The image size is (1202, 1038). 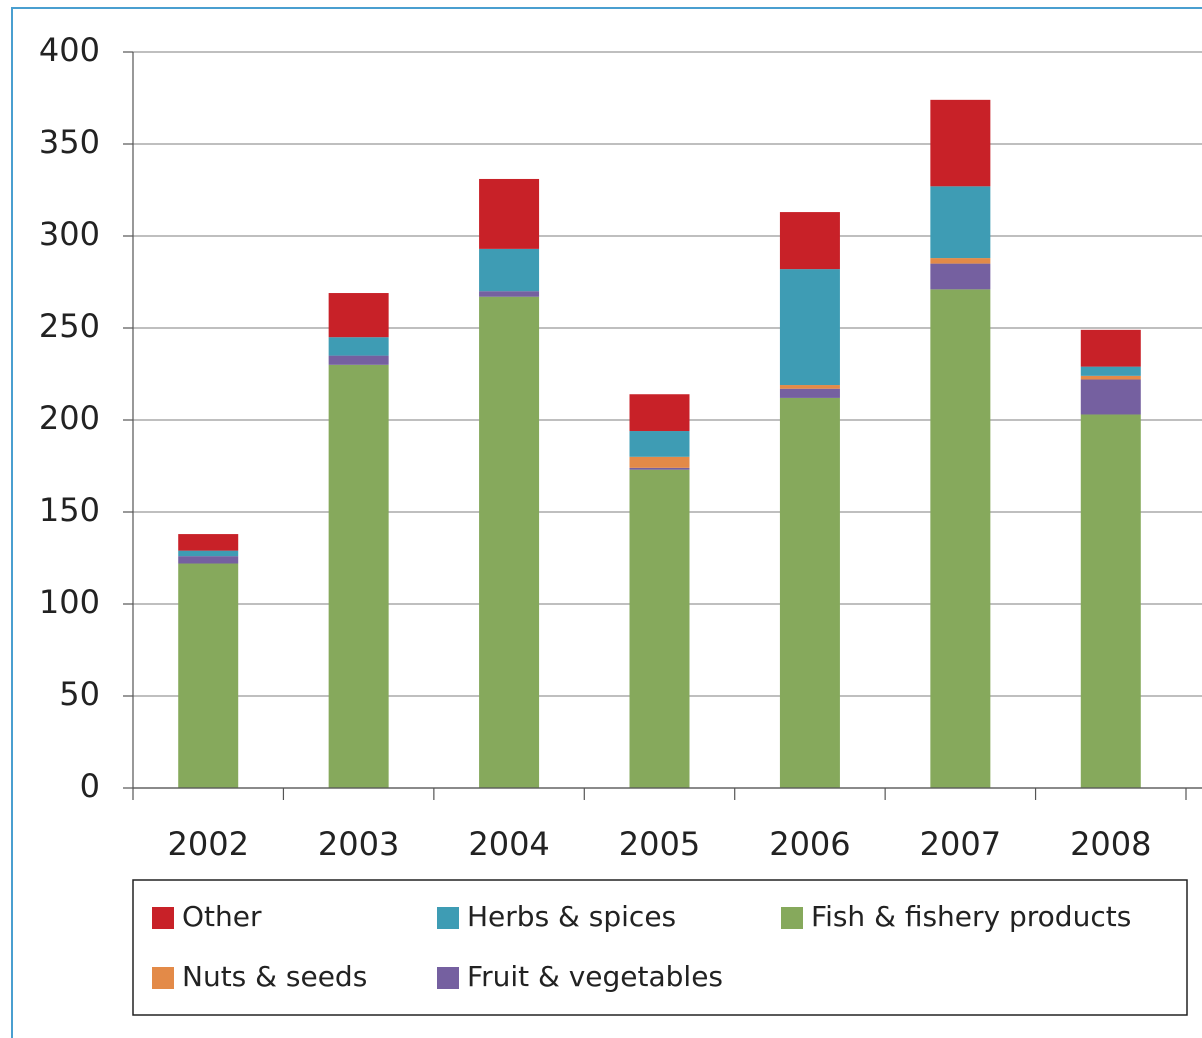 What do you see at coordinates (69, 510) in the screenshot?
I see `y-tick-label: 150` at bounding box center [69, 510].